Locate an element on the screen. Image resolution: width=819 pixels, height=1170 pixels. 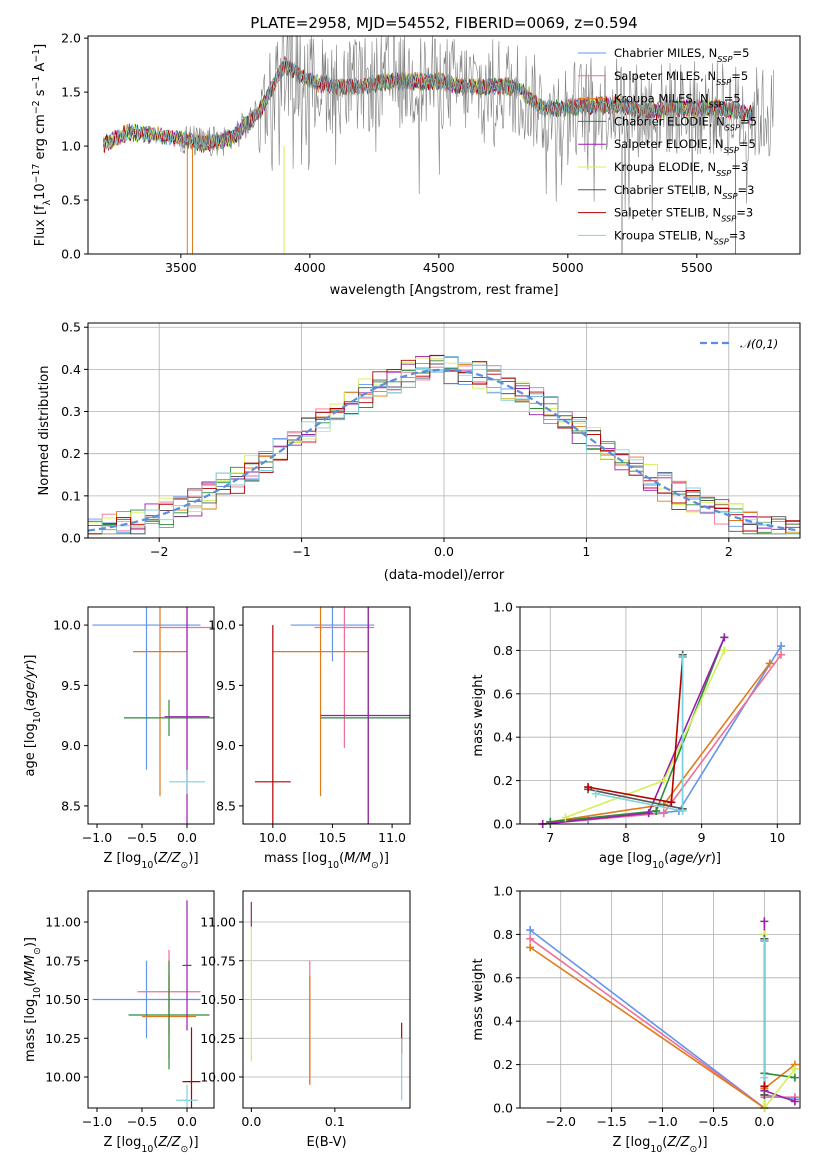
legend-entry: 𝒩(0,1) is located at coordinates (759, 344).